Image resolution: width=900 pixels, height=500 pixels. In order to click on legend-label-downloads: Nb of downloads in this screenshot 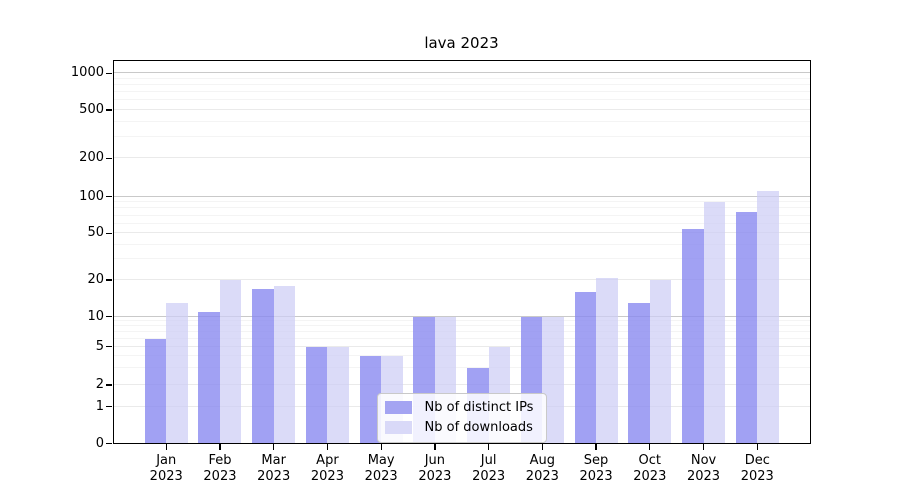, I will do `click(478, 427)`.